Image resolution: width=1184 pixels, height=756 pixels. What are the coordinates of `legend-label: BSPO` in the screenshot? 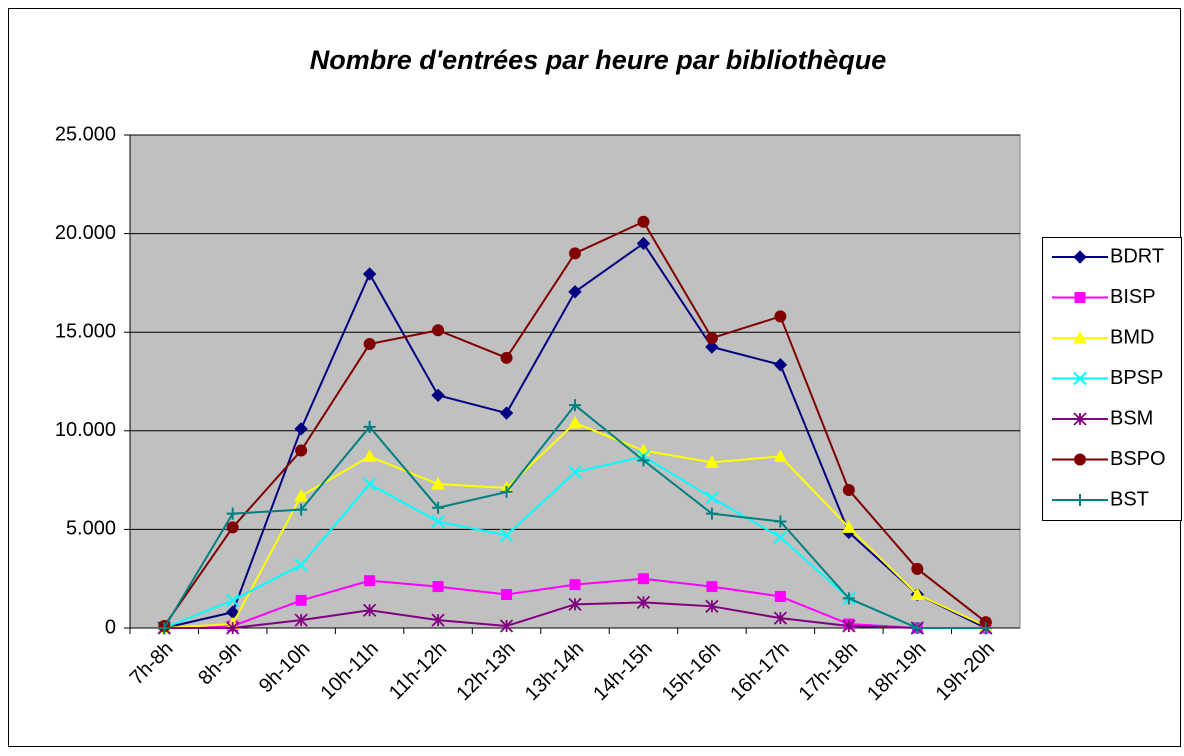 It's located at (1138, 459).